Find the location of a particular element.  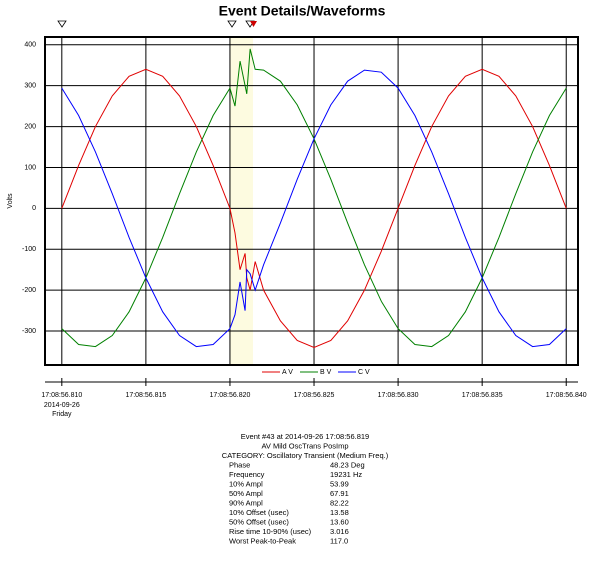

info-label: 90% Ampl is located at coordinates (246, 502).